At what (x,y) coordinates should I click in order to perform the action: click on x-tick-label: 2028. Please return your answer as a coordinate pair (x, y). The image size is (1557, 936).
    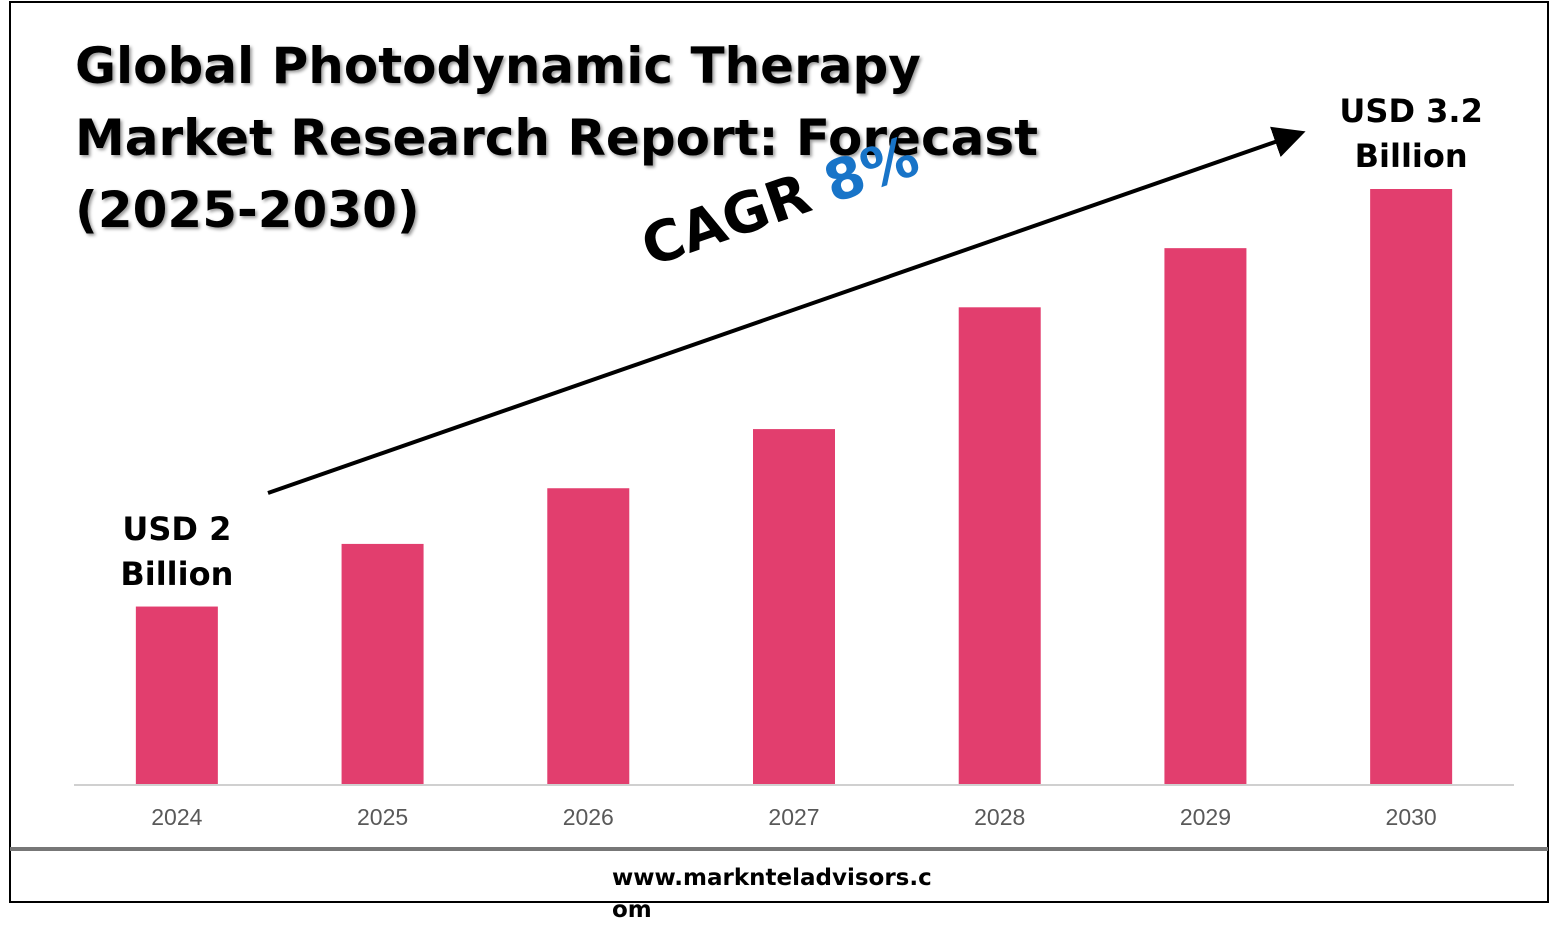
    Looking at the image, I should click on (999, 817).